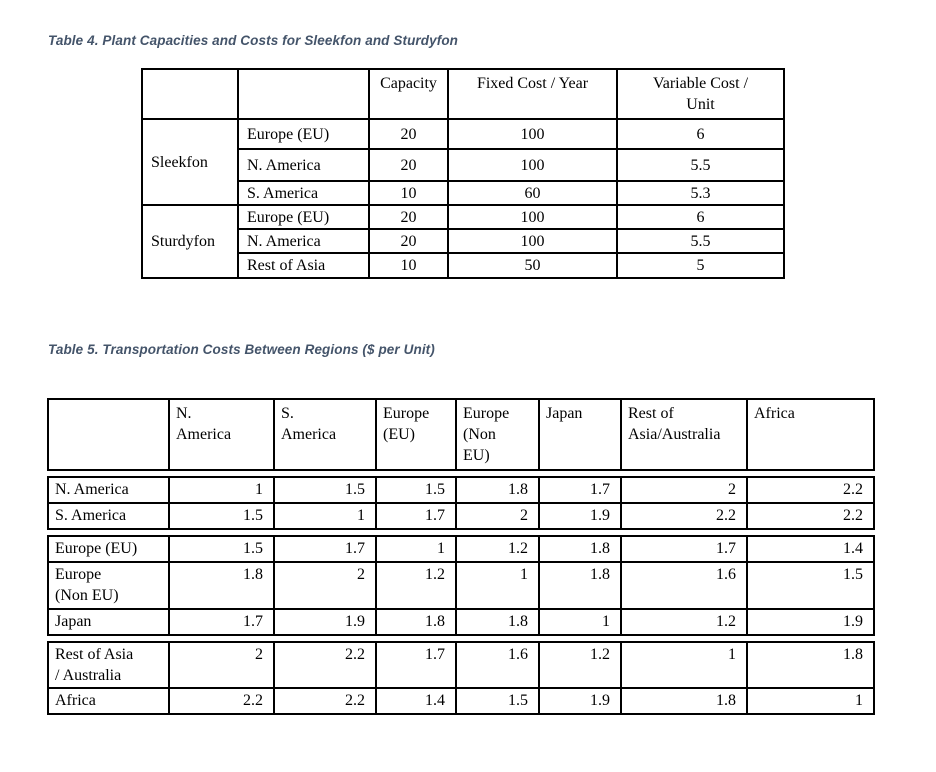 This screenshot has width=936, height=772. I want to click on region-label-cell: Rest of Asia / Australia, so click(108, 664).